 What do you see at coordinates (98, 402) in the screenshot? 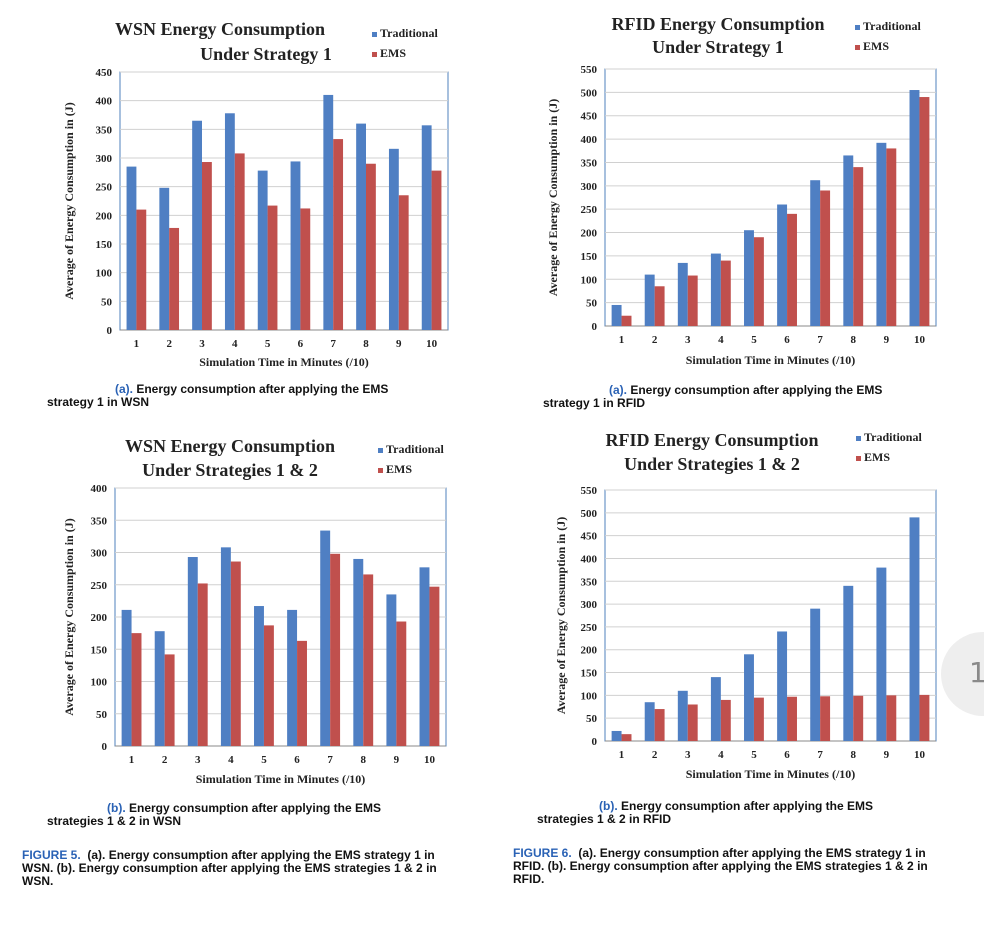
I see `caption-text-line2: strategy 1 in WSN` at bounding box center [98, 402].